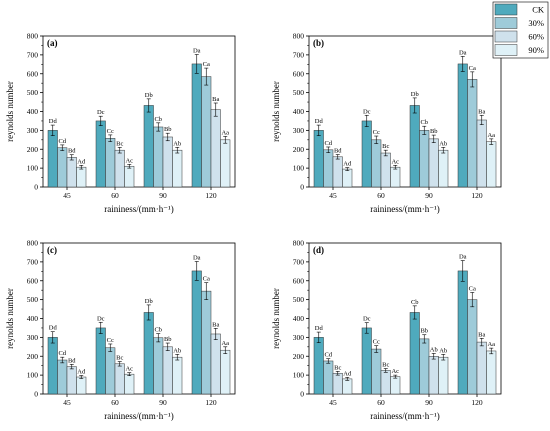 The height and width of the screenshot is (431, 550). Describe the element at coordinates (299, 299) in the screenshot. I see `y-tick-label: 500` at that location.